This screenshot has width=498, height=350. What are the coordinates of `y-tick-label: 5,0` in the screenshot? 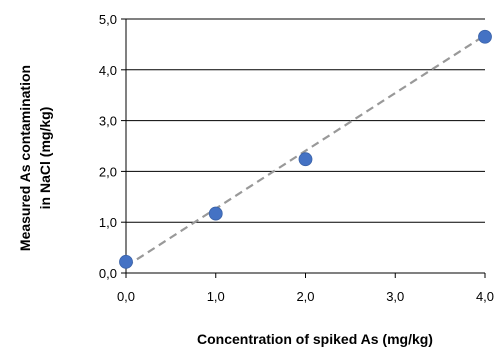 It's located at (108, 19).